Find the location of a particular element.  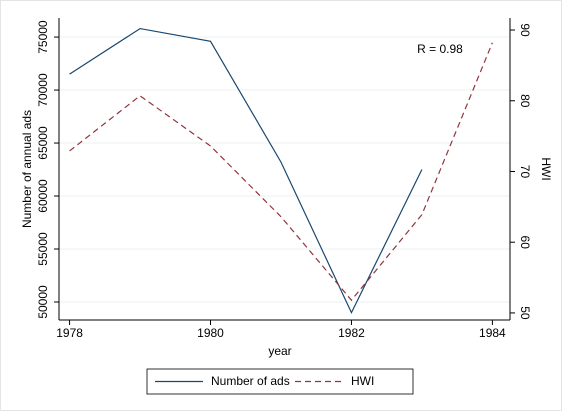

x-tick-label: 1982 is located at coordinates (351, 333).